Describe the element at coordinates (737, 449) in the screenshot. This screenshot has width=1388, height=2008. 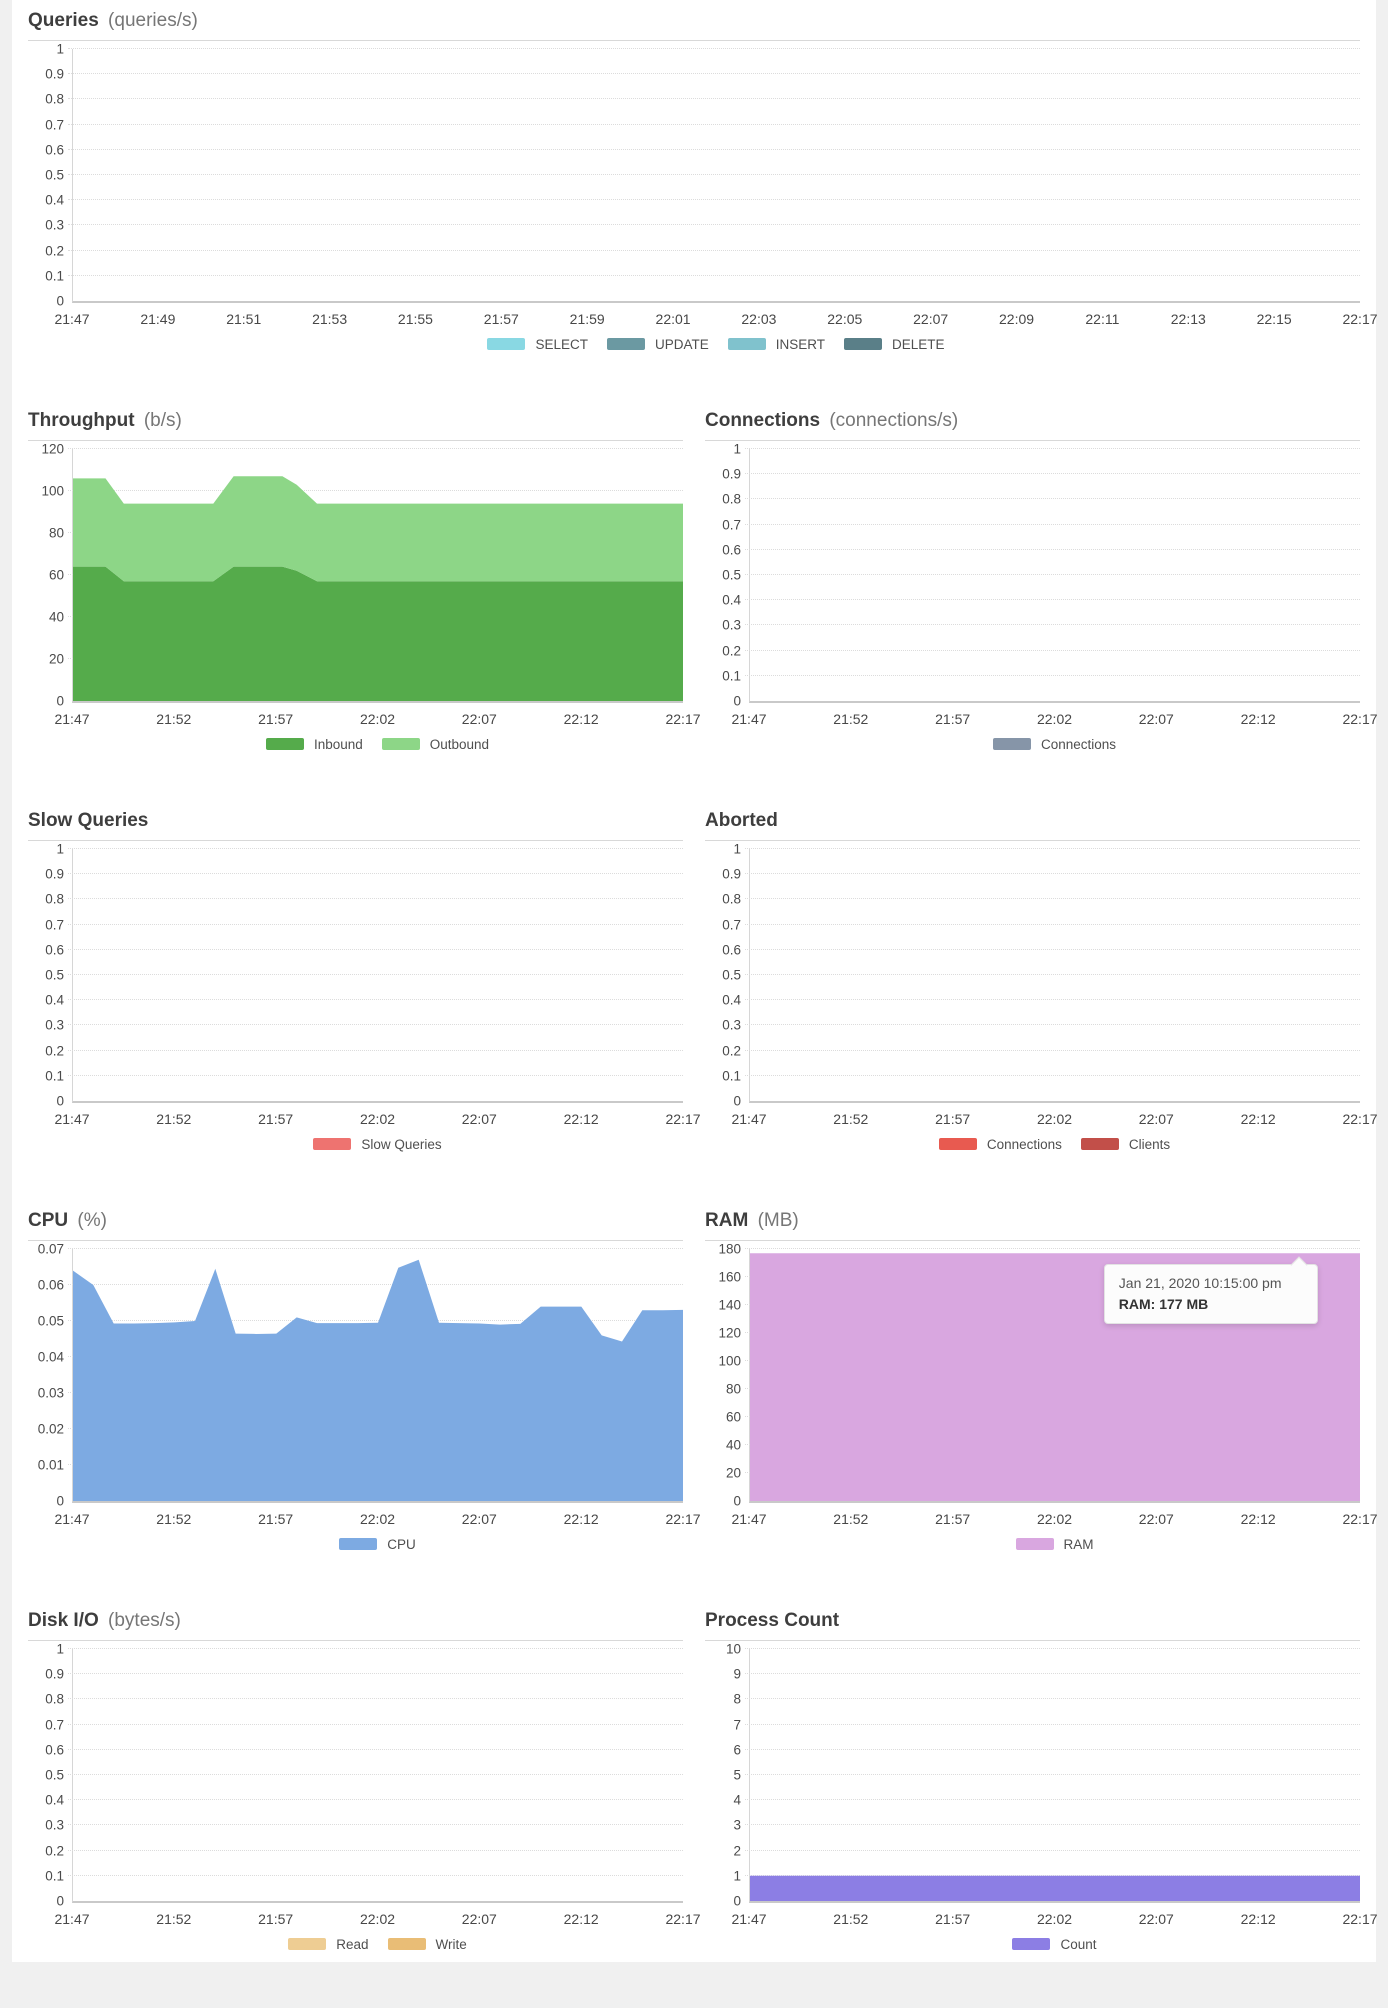
I see `y-tick-label: 1` at that location.